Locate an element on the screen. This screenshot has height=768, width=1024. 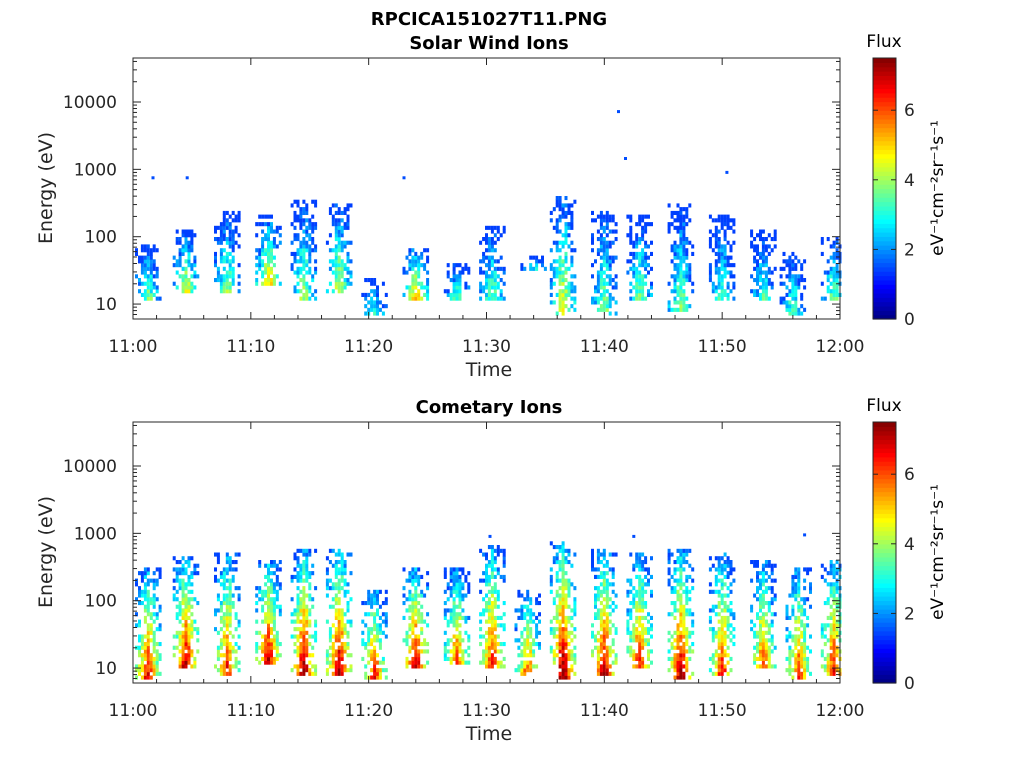
flux-point is located at coordinates (187, 178).